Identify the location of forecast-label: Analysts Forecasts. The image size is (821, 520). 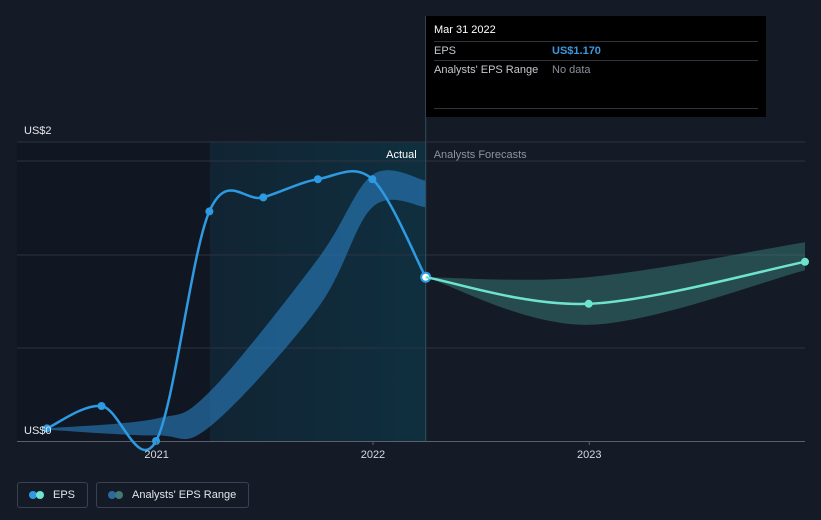
(480, 155).